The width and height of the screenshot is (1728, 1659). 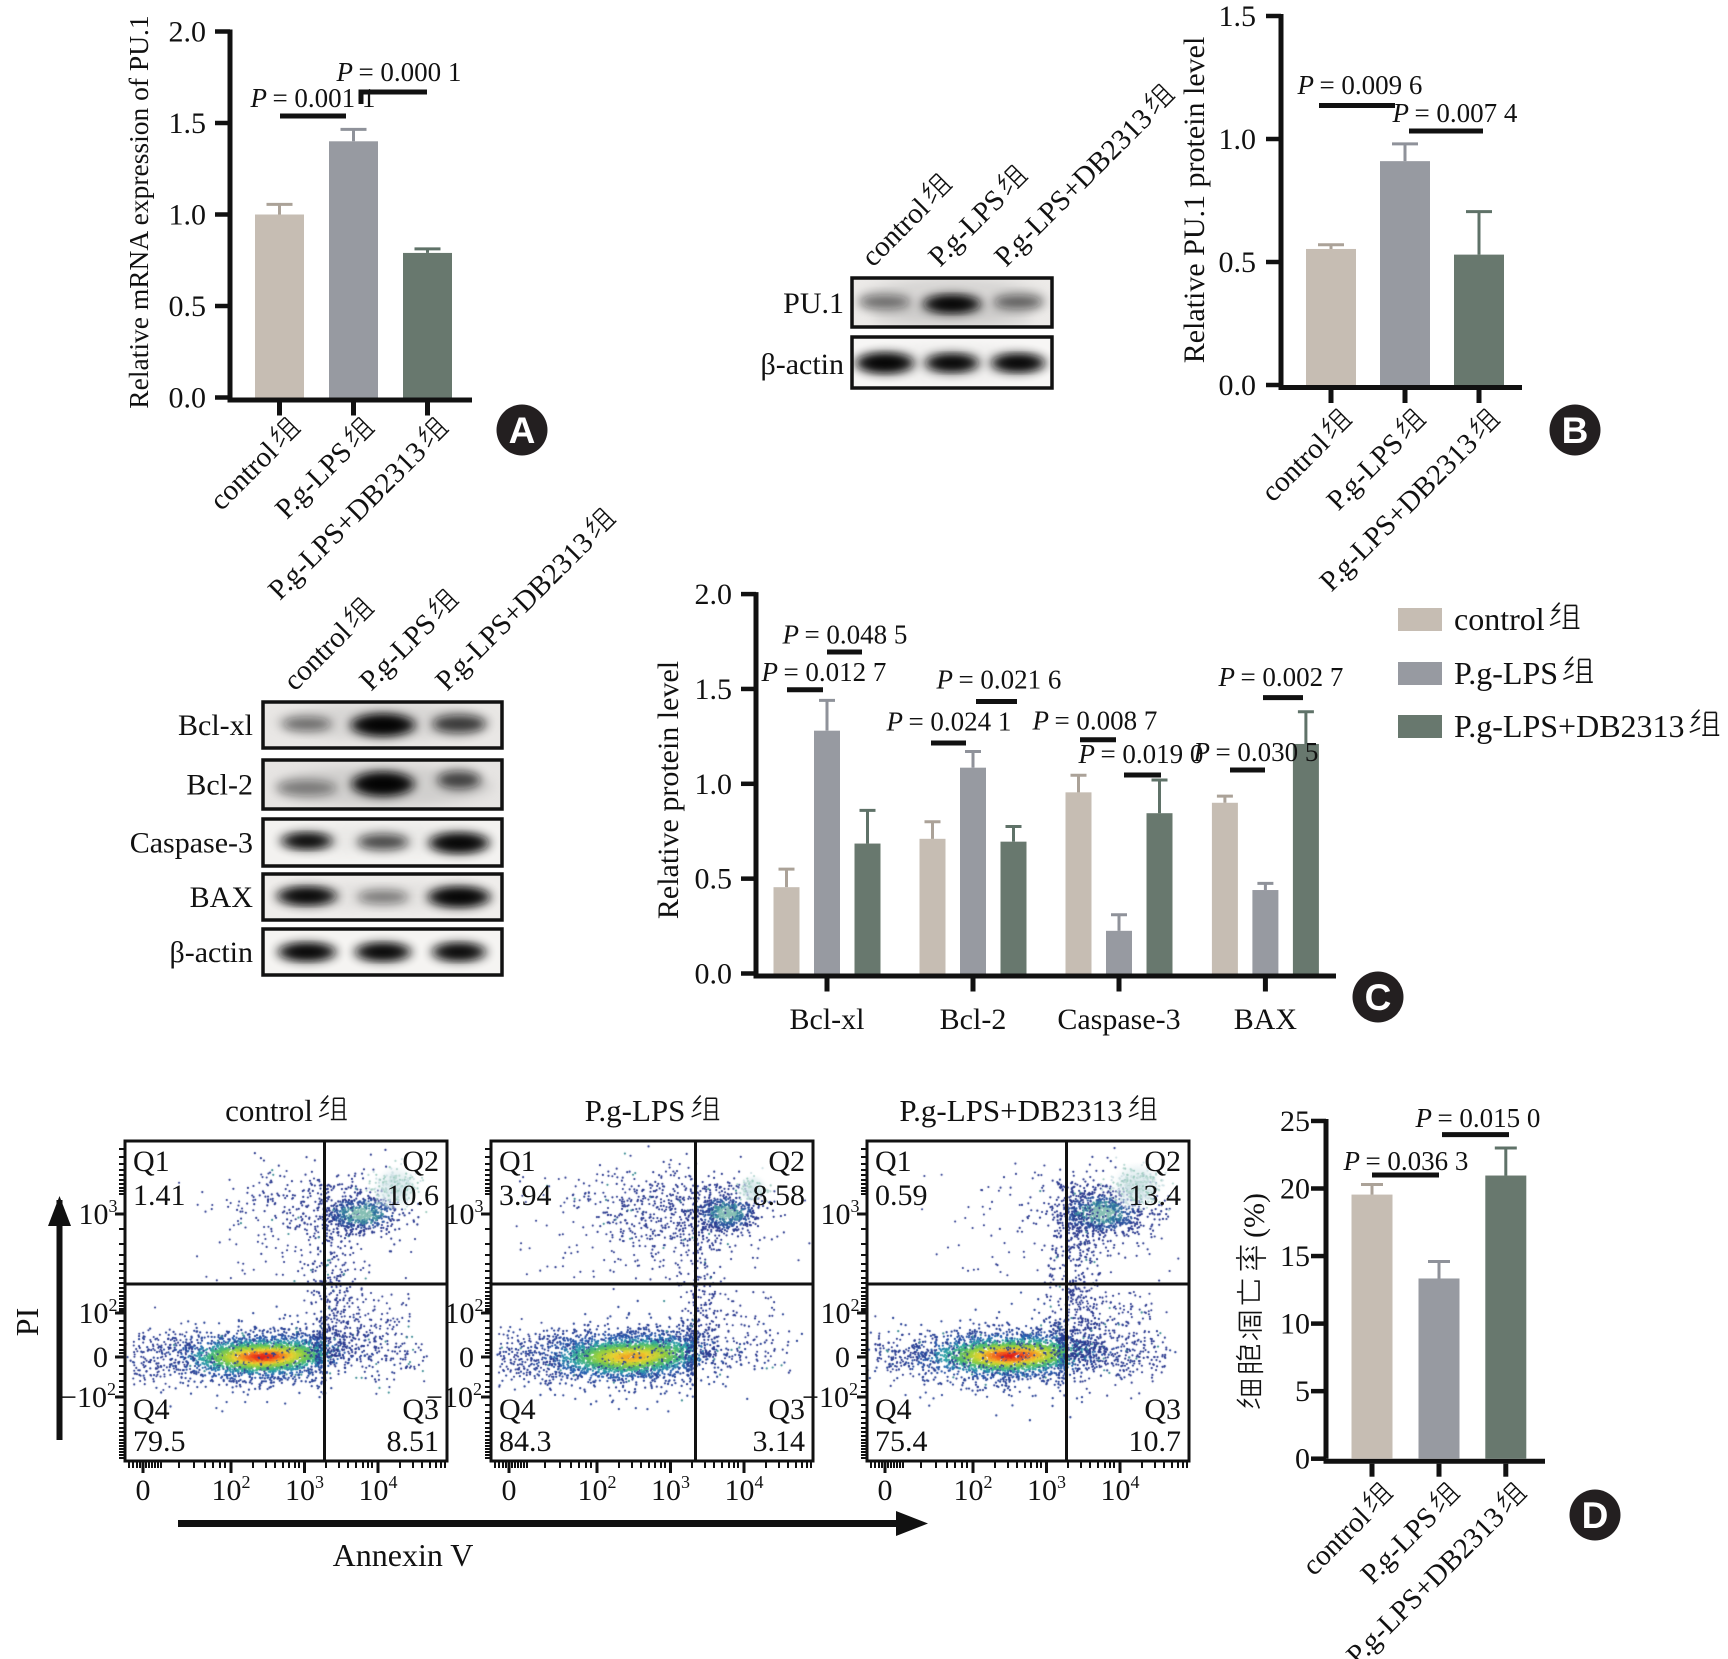 I want to click on svg-text: 84.3, so click(x=525, y=1441).